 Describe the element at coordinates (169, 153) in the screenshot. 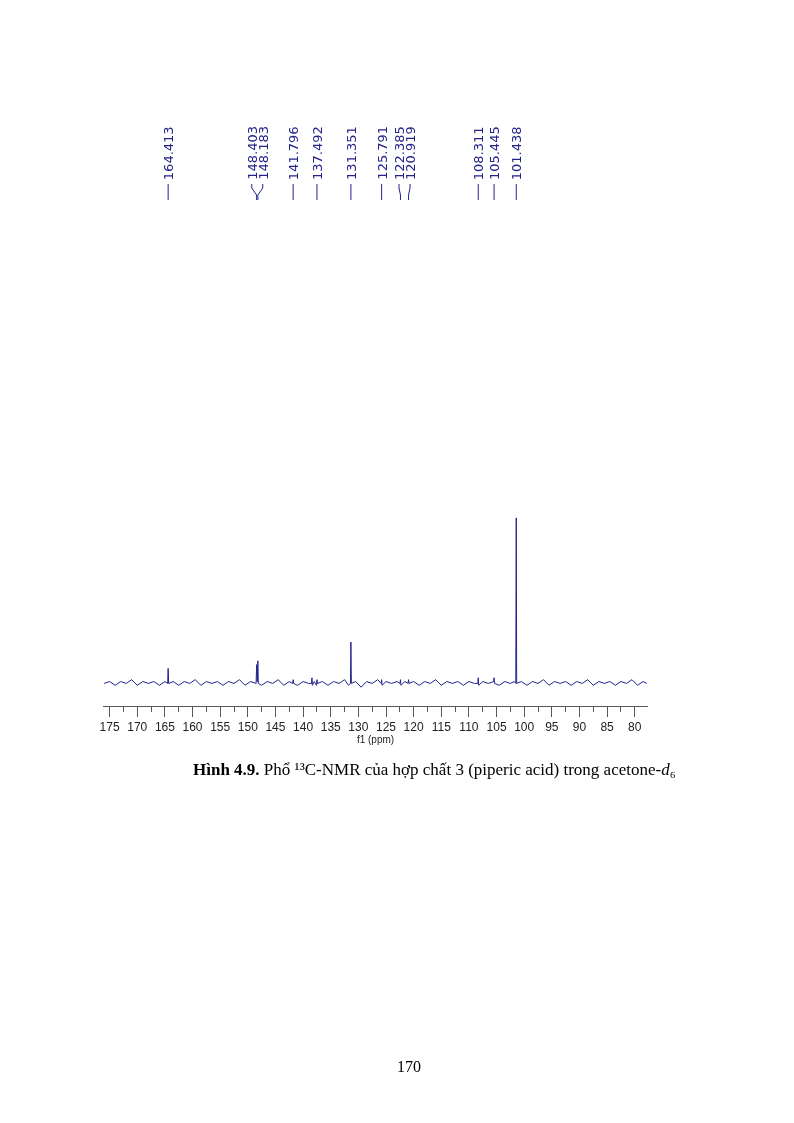

I see `annotation: 164.413` at that location.